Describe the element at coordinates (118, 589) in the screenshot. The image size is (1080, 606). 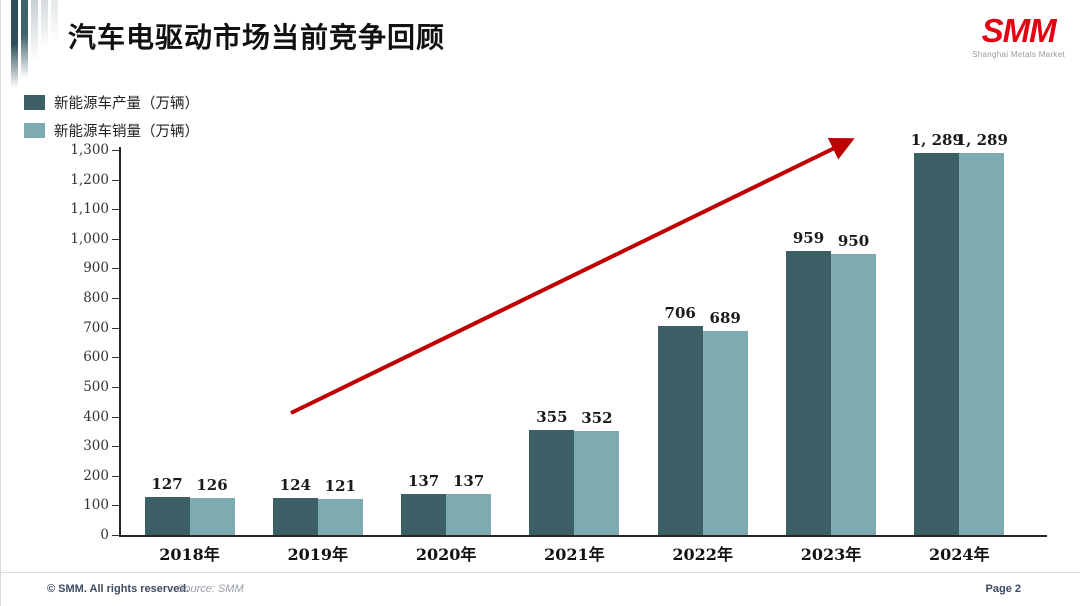
I see `footer-copyright: © SMM. All rights reserved.` at that location.